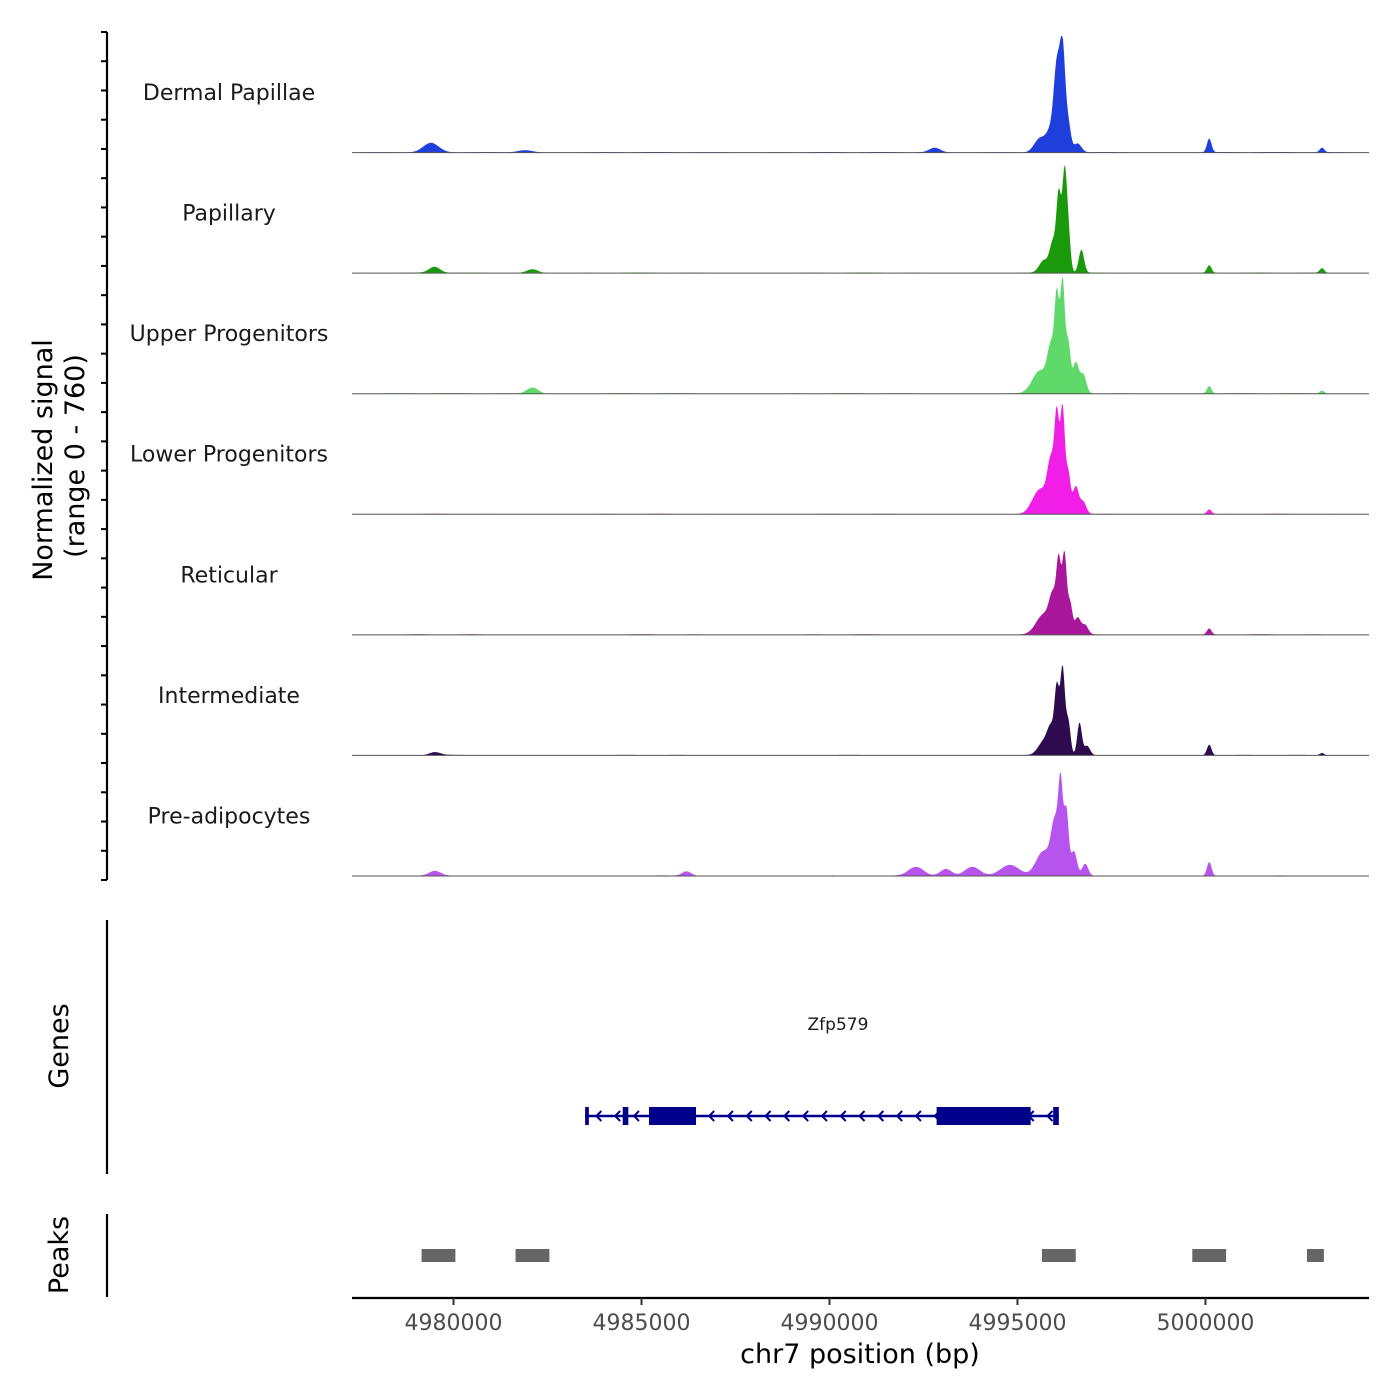  I want to click on track-reticular: Reticular, so click(774, 593).